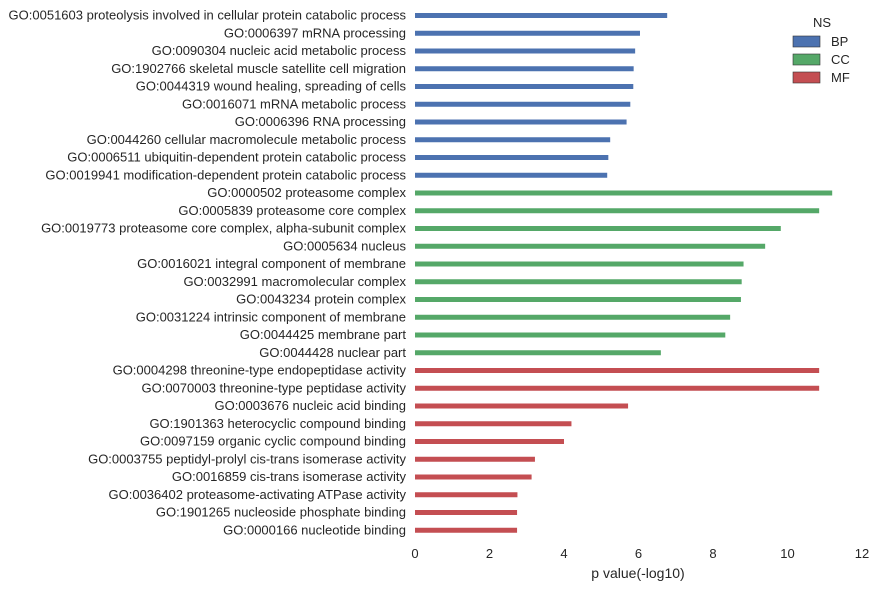  Describe the element at coordinates (306, 192) in the screenshot. I see `category-label: GO:0000502 proteasome complex` at that location.